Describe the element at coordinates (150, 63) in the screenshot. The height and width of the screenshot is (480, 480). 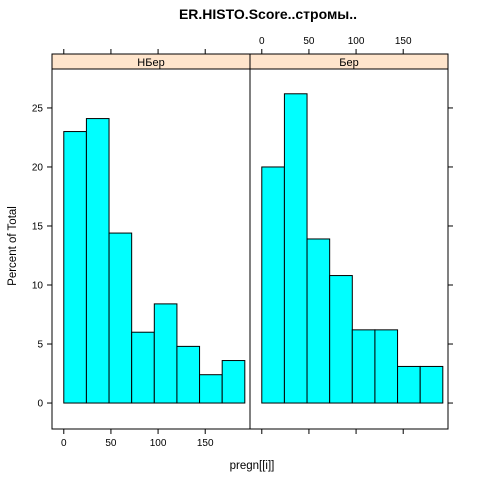
I see `panel-strip-label: НБер` at that location.